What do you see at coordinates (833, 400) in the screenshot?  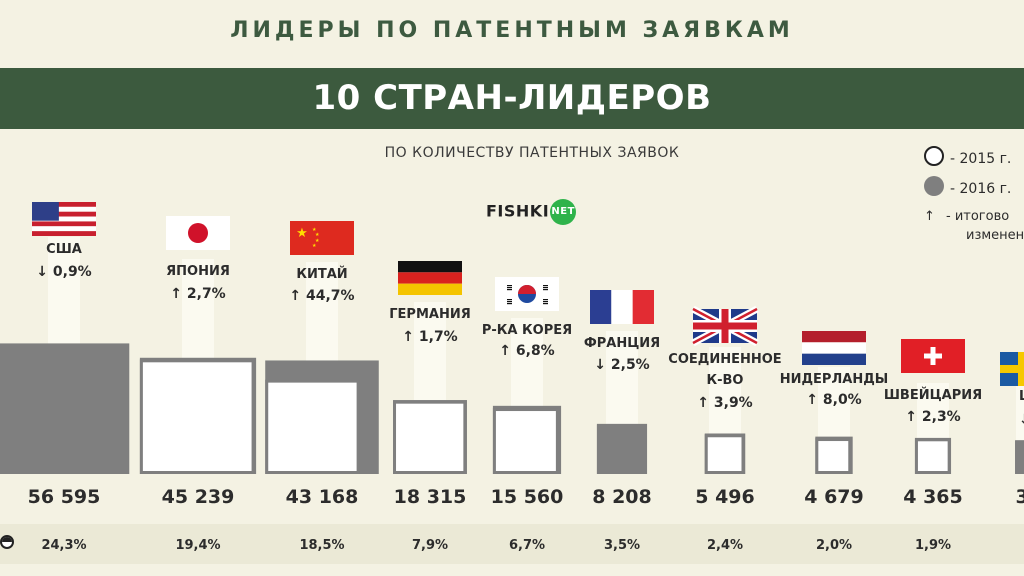 I see `change-label: ↑ 8,0%` at bounding box center [833, 400].